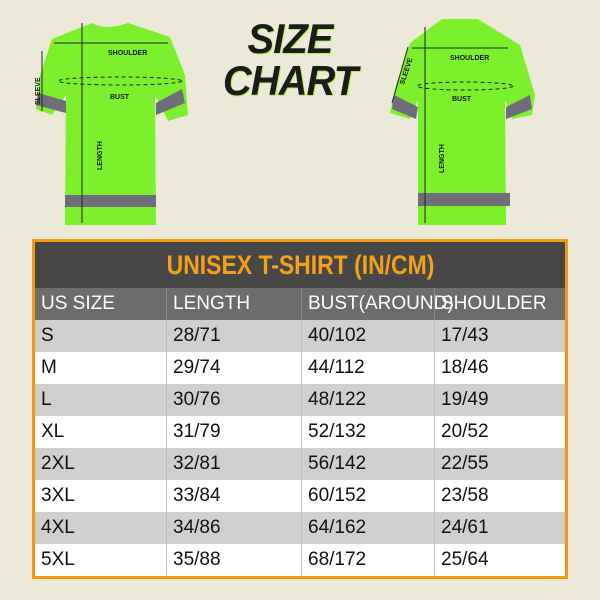  Describe the element at coordinates (101, 432) in the screenshot. I see `size-cell: XL` at that location.